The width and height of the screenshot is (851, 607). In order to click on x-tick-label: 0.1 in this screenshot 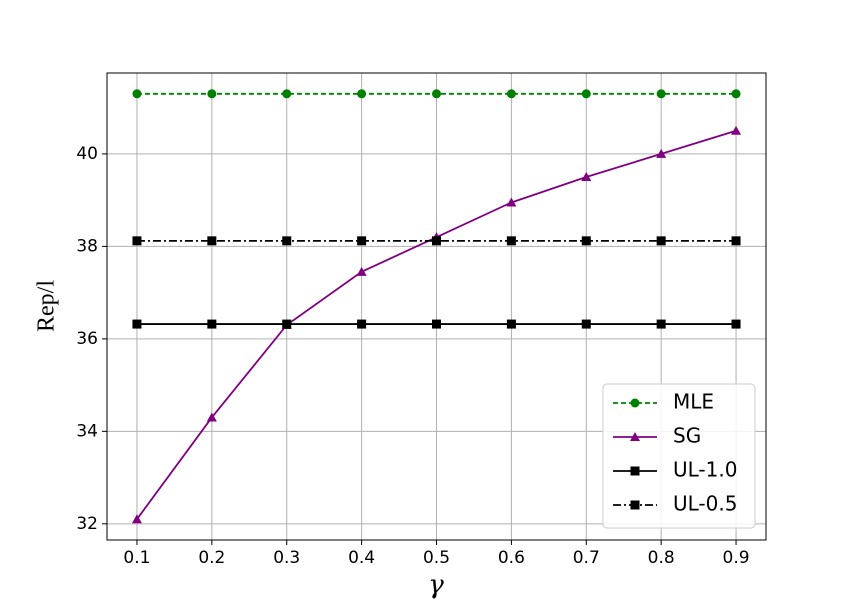, I will do `click(136, 558)`.